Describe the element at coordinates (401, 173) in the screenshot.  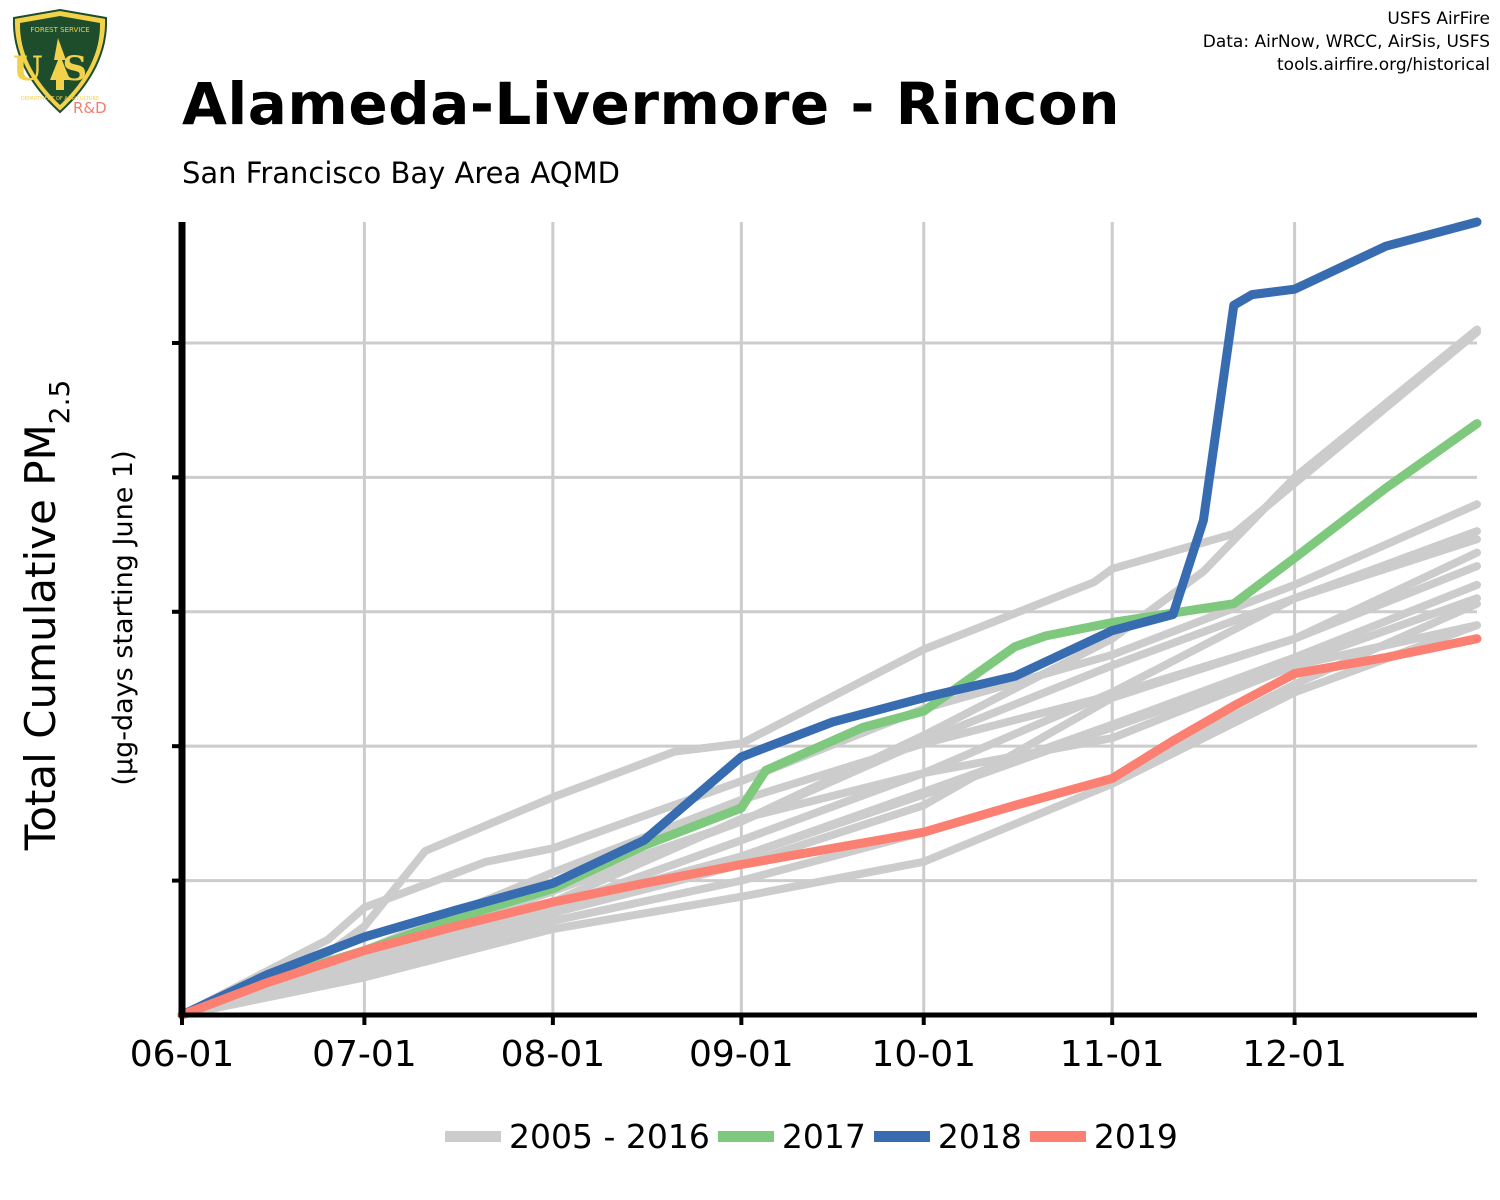
I see `chart-subtitle: San Francisco Bay Area AQMD` at that location.